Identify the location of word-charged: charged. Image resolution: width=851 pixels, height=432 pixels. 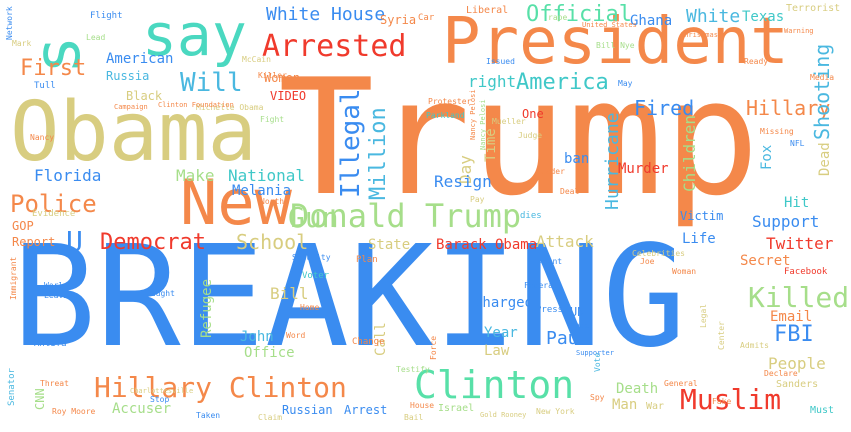
(504, 303).